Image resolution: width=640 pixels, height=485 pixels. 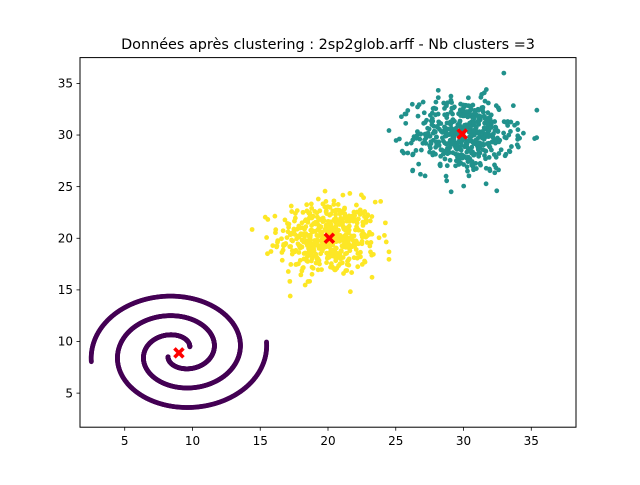 I want to click on x-tick-label: 15, so click(x=260, y=441).